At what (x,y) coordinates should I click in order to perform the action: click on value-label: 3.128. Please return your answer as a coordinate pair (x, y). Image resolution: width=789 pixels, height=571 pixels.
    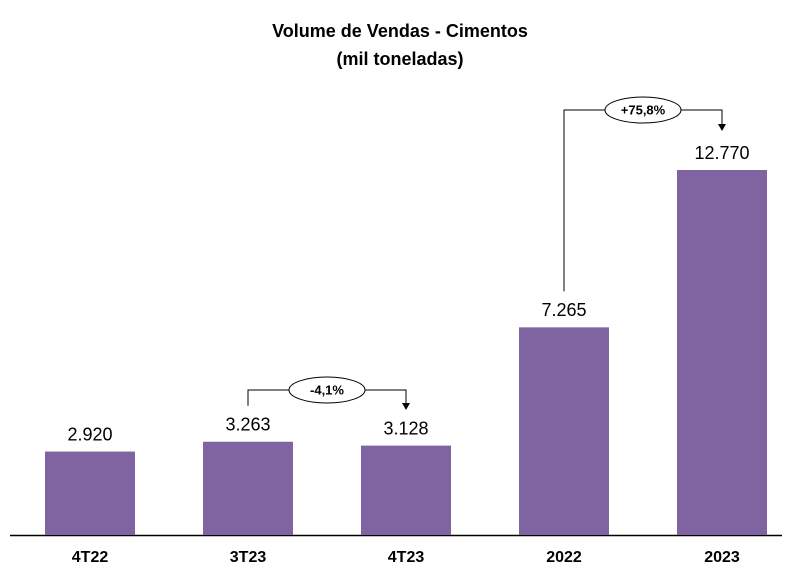
    Looking at the image, I should click on (405, 428).